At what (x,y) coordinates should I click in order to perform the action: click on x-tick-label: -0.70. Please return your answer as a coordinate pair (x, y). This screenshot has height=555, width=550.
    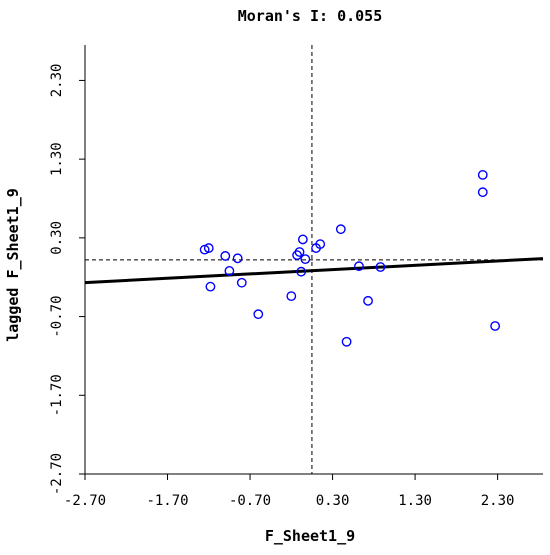
    Looking at the image, I should click on (250, 501).